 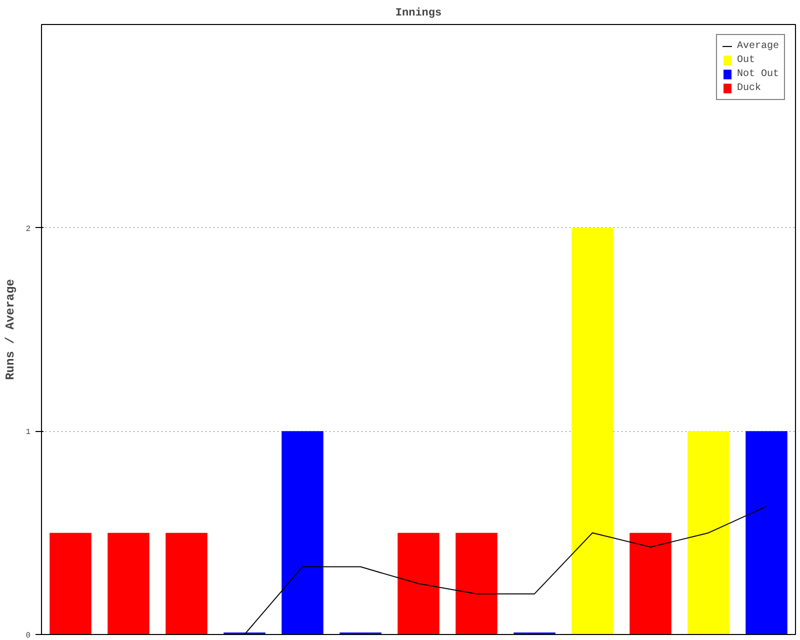 I want to click on y-tick-label: 1, so click(x=28, y=433).